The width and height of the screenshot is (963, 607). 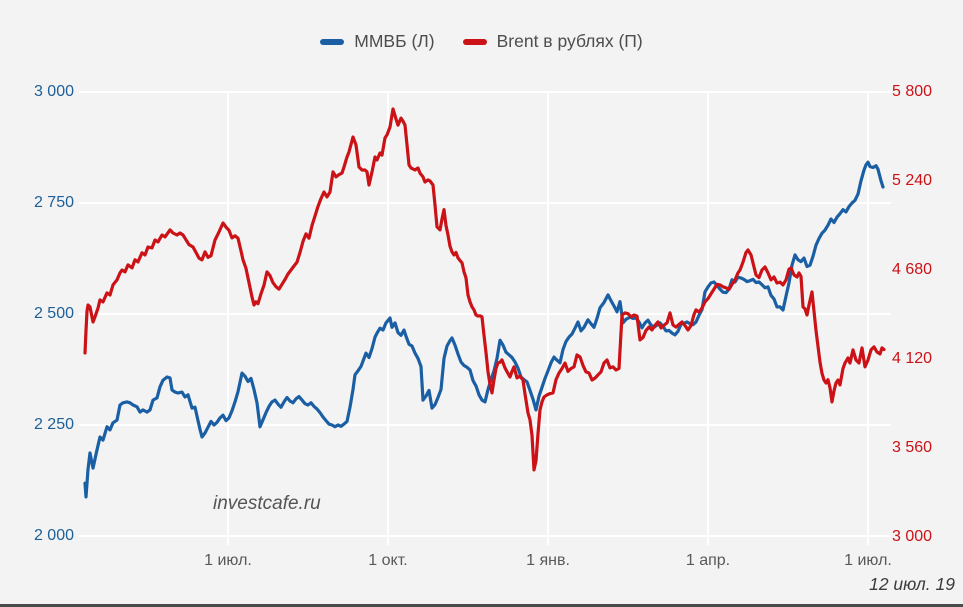 What do you see at coordinates (394, 41) in the screenshot?
I see `legend-label-mmvb: ММВБ (Л)` at bounding box center [394, 41].